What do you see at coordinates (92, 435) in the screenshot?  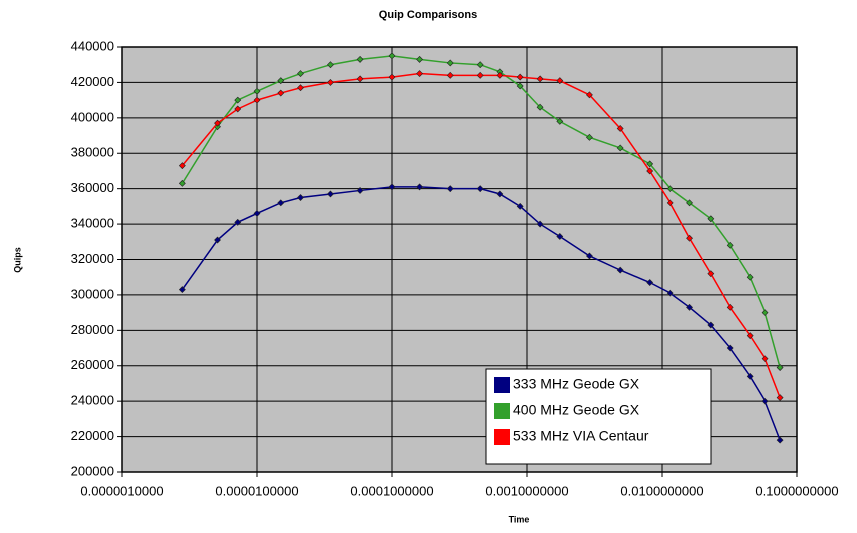 I see `y-tick-label: 220000` at bounding box center [92, 435].